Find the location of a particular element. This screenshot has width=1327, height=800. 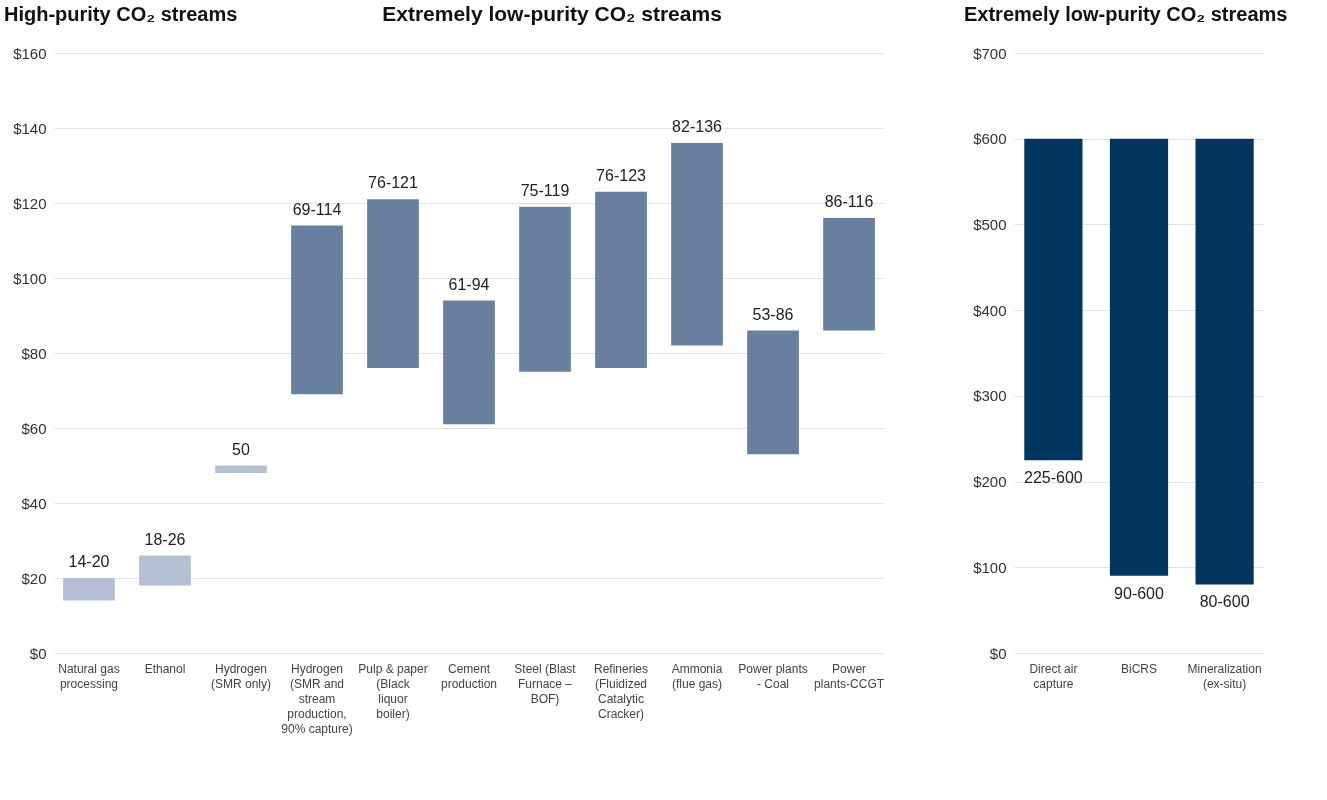

x-tick-label: Cement production is located at coordinates (469, 676).